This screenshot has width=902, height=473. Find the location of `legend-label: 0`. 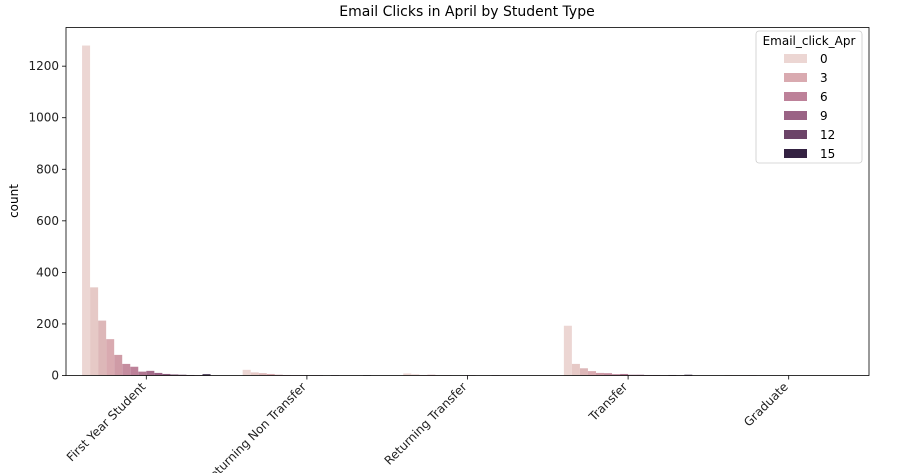

legend-label: 0 is located at coordinates (824, 59).